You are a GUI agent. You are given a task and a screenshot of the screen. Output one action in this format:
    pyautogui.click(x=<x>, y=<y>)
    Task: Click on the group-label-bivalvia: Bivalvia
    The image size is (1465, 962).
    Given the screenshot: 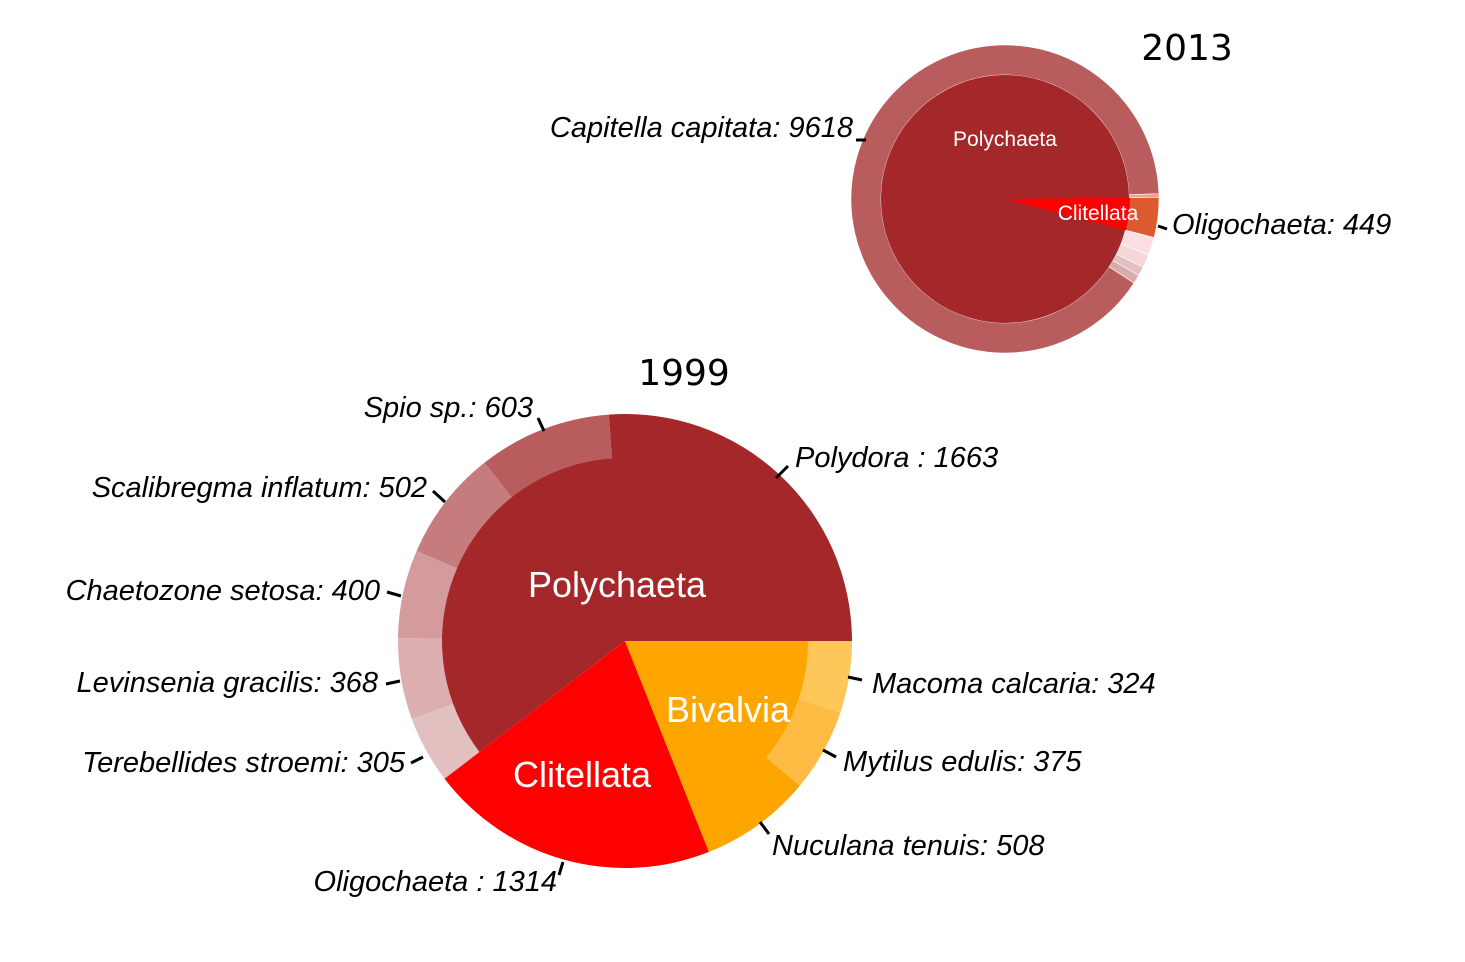 What is the action you would take?
    pyautogui.click(x=728, y=709)
    